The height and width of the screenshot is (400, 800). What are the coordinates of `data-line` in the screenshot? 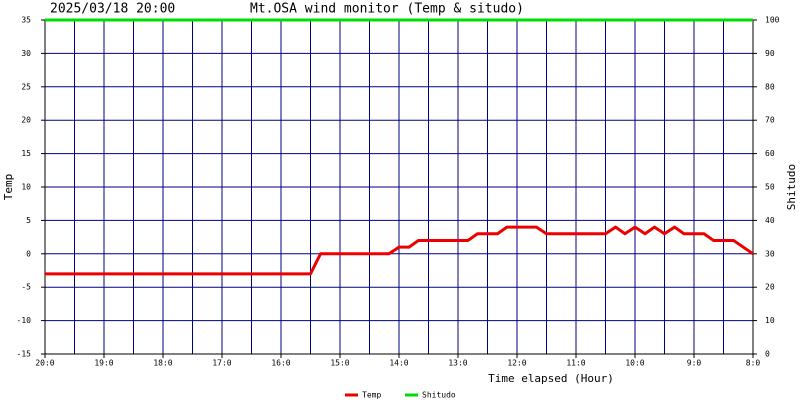 It's located at (399, 250).